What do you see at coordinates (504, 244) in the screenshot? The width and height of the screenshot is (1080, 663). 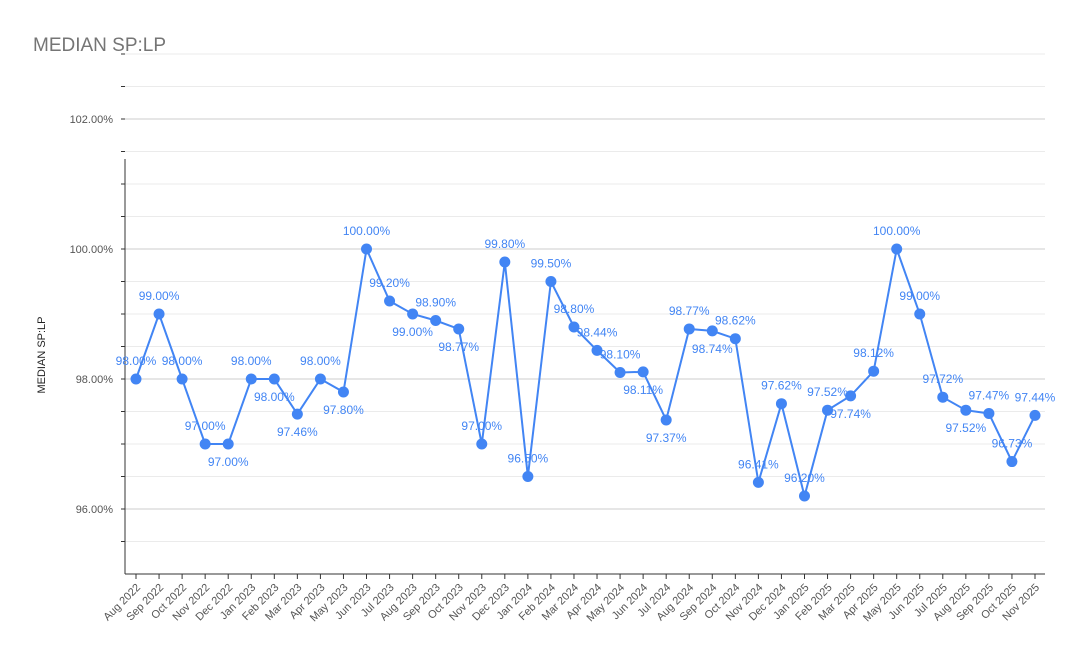 I see `data-label: 99.80%` at bounding box center [504, 244].